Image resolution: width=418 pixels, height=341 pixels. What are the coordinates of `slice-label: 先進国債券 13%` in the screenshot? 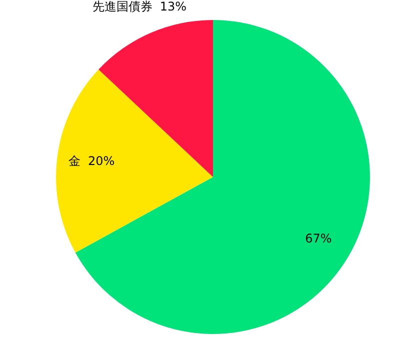 It's located at (139, 7).